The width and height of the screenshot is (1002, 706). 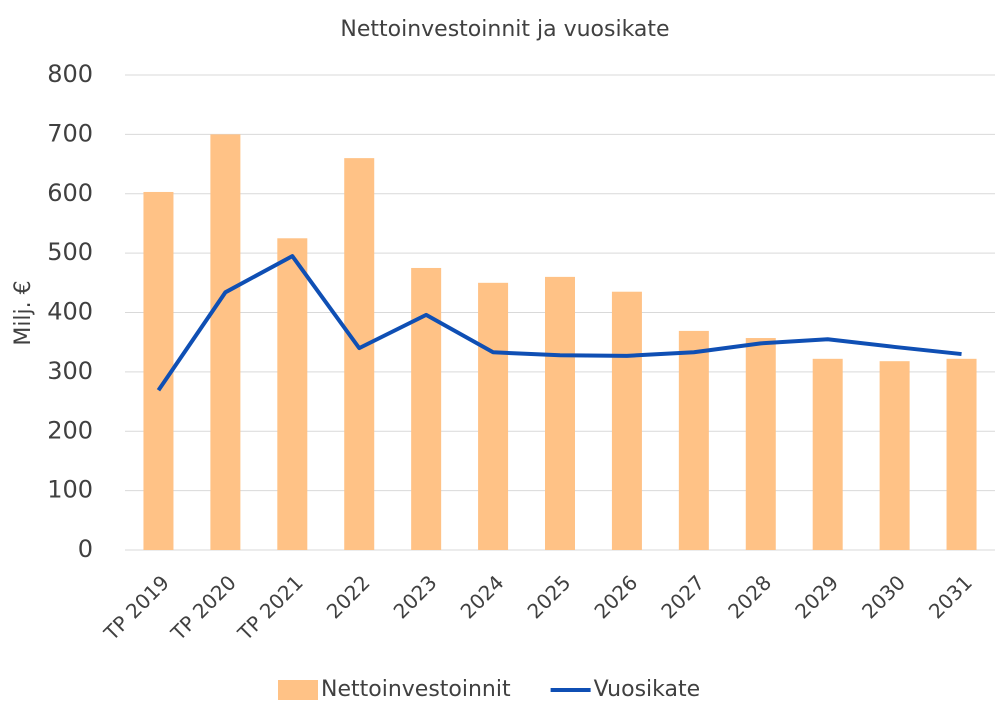 What do you see at coordinates (70, 193) in the screenshot?
I see `y-tick-label: 600` at bounding box center [70, 193].